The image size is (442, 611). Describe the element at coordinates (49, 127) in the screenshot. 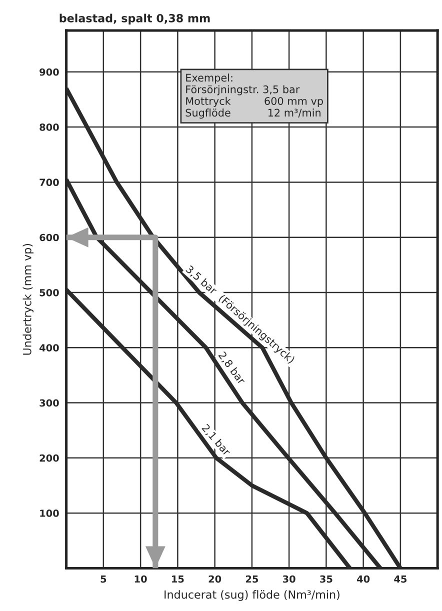

I see `y-tick-label: 800` at that location.